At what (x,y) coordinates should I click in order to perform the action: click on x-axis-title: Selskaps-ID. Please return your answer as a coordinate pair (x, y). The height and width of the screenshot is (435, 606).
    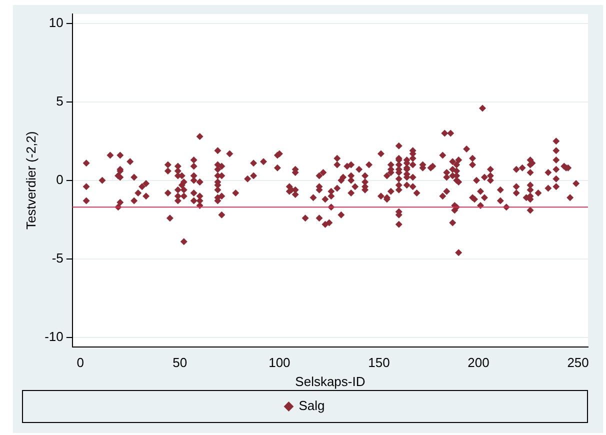
    Looking at the image, I should click on (330, 381).